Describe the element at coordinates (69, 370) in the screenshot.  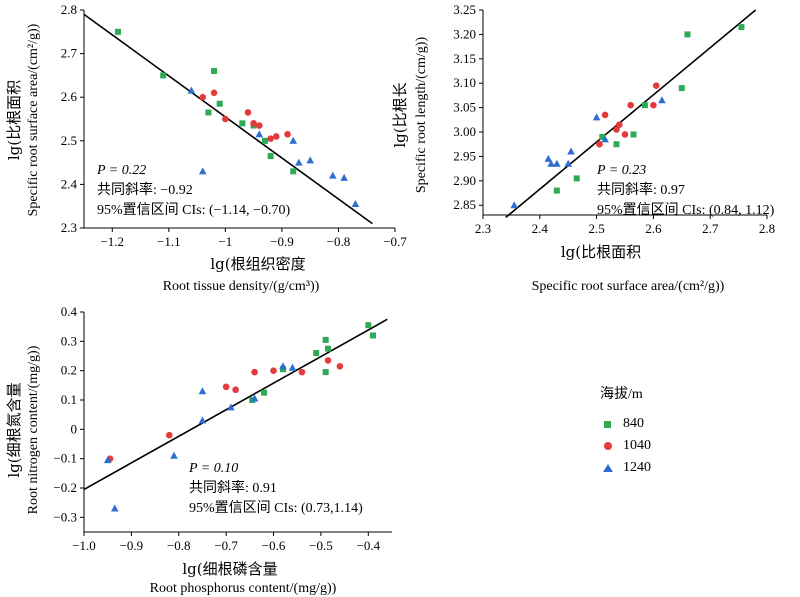
I see `y-tick-label: 0.2` at that location.